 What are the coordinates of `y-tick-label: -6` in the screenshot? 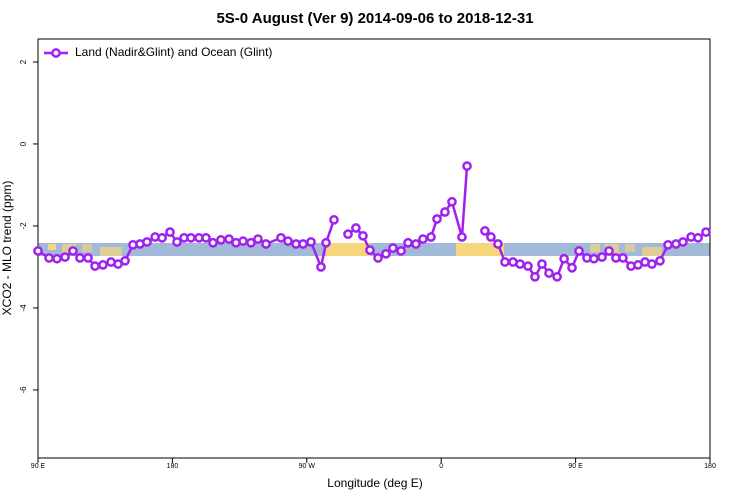 It's located at (23, 390).